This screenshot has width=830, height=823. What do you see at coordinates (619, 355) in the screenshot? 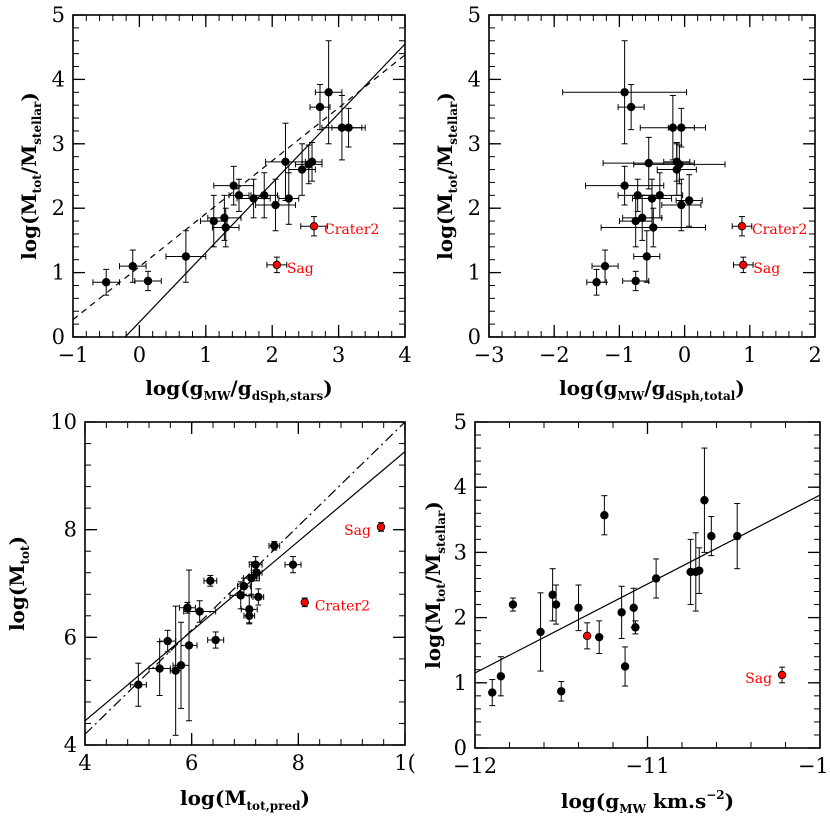
I see `x-tick-label: −1` at bounding box center [619, 355].